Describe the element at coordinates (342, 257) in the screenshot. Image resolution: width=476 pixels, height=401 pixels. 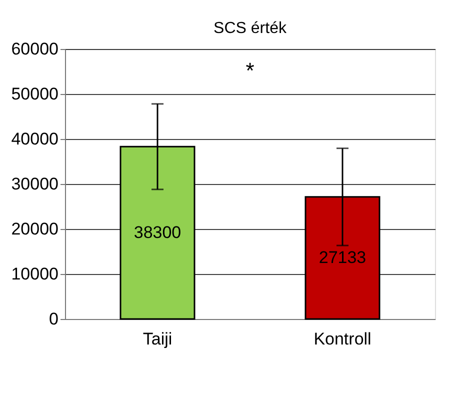
I see `data-label: 27133` at that location.